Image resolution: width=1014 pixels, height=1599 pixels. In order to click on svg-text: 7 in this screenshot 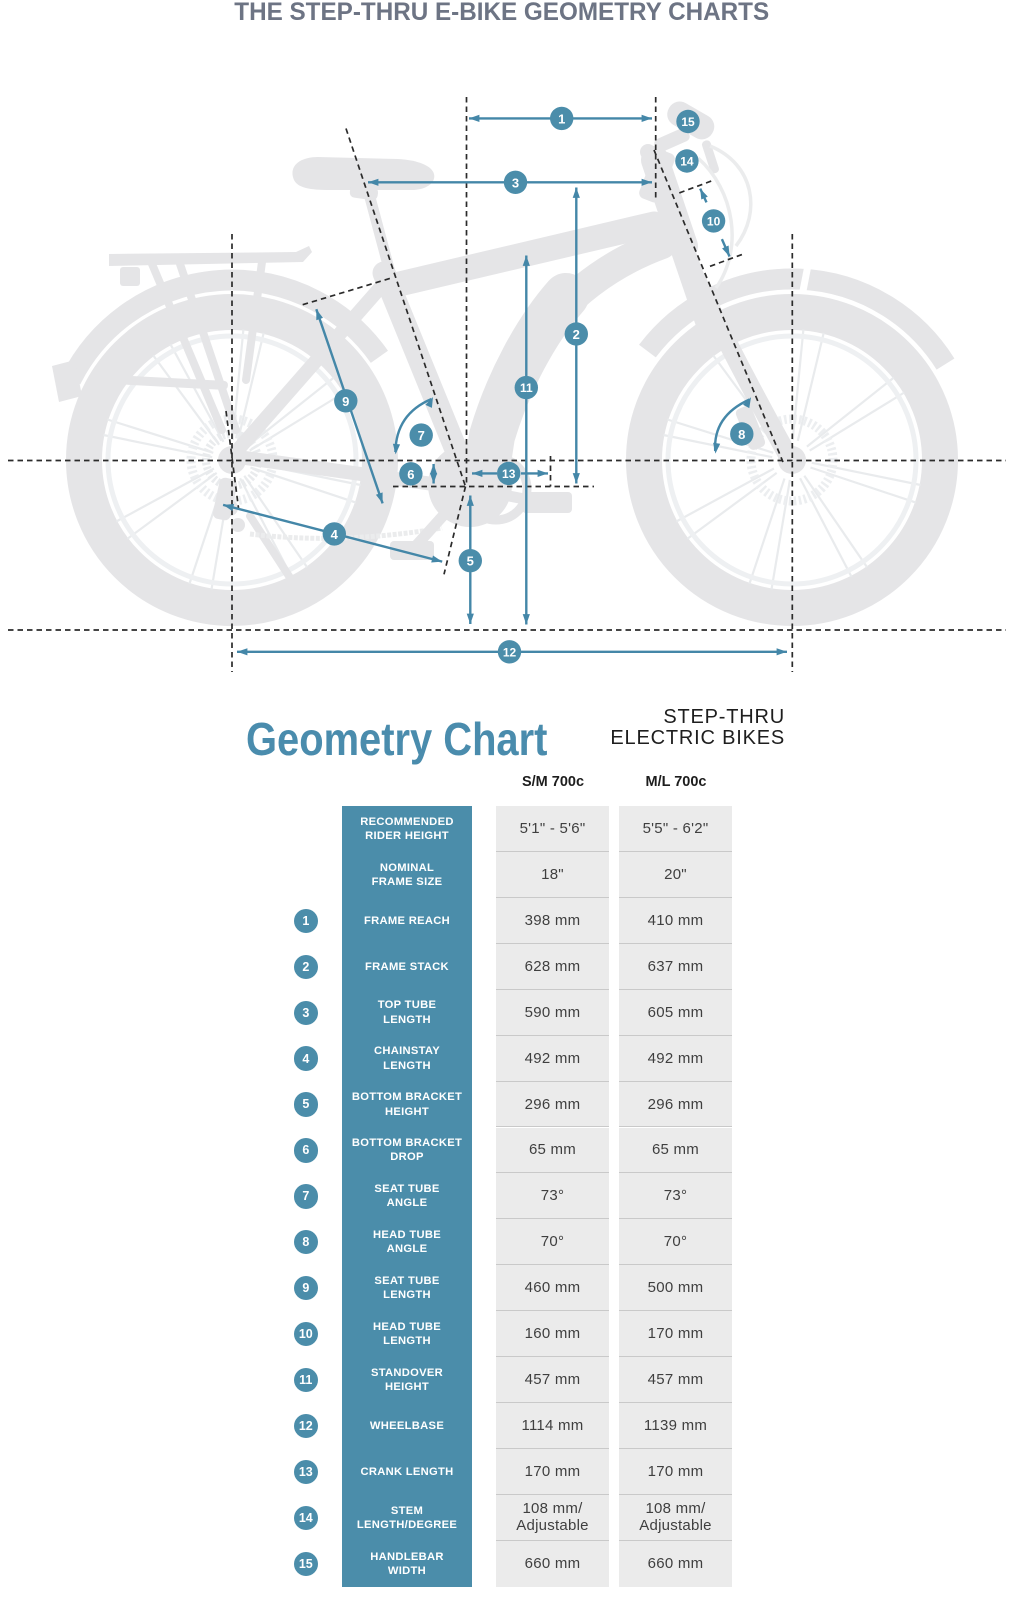, I will do `click(421, 435)`.